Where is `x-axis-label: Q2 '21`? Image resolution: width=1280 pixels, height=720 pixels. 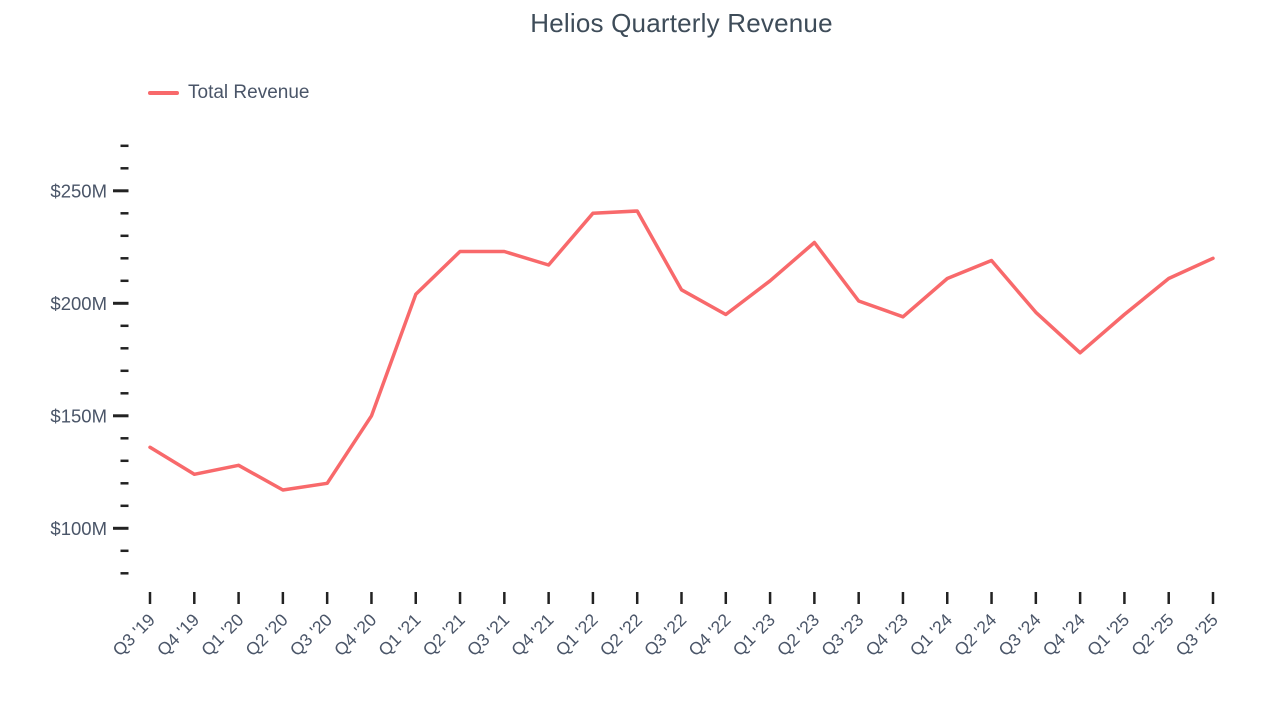 x-axis-label: Q2 '21 is located at coordinates (444, 635).